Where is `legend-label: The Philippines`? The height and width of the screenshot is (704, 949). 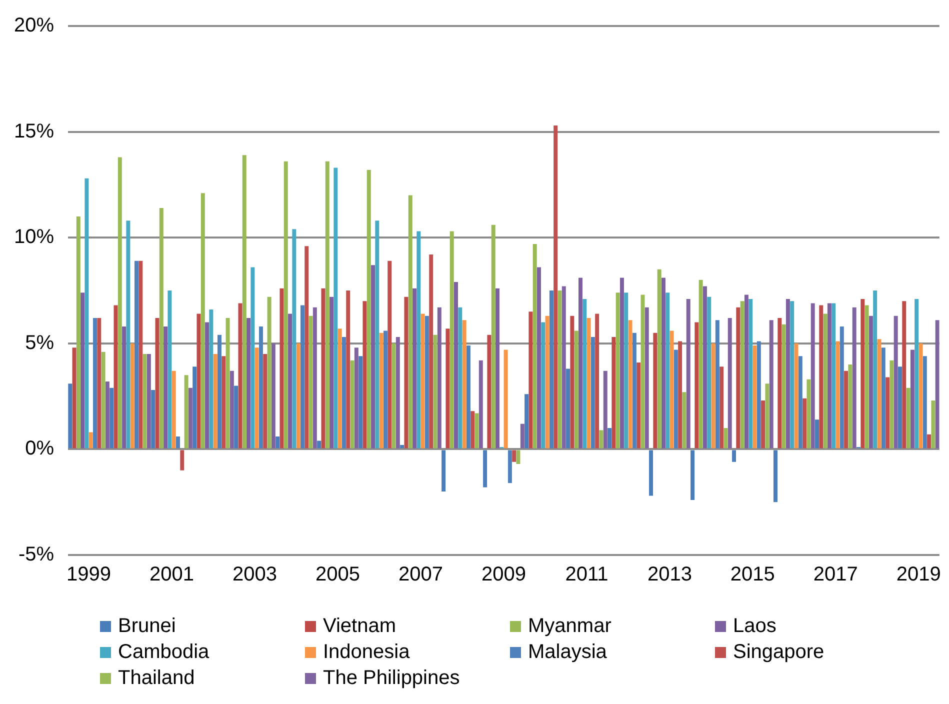 legend-label: The Philippines is located at coordinates (391, 678).